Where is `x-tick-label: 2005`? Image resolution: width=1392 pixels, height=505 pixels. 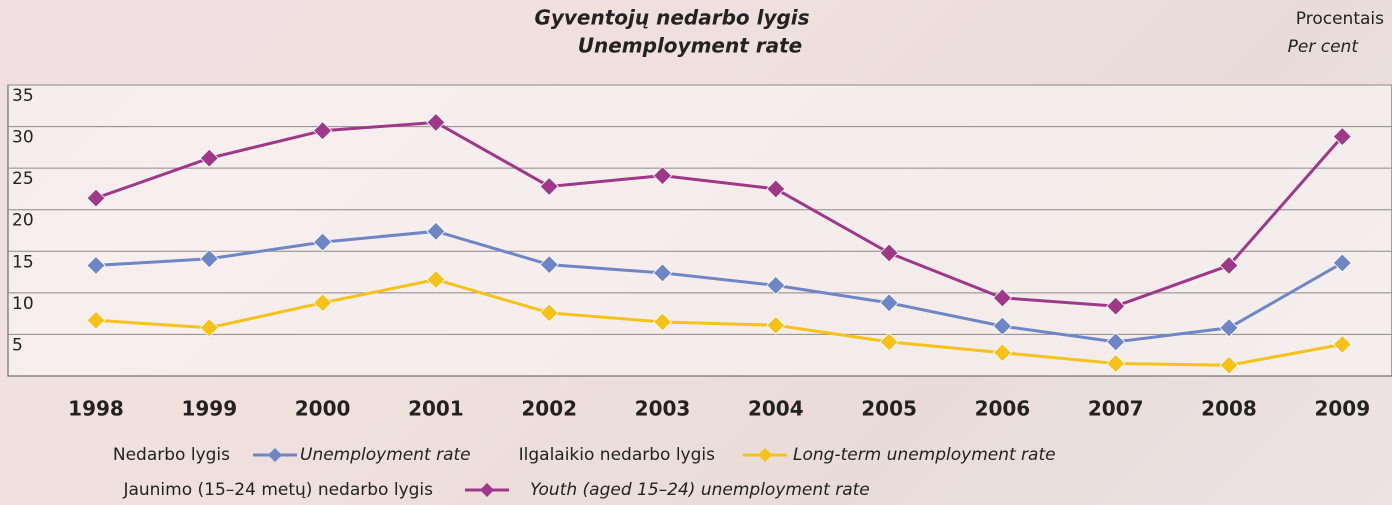
x-tick-label: 2005 is located at coordinates (889, 409).